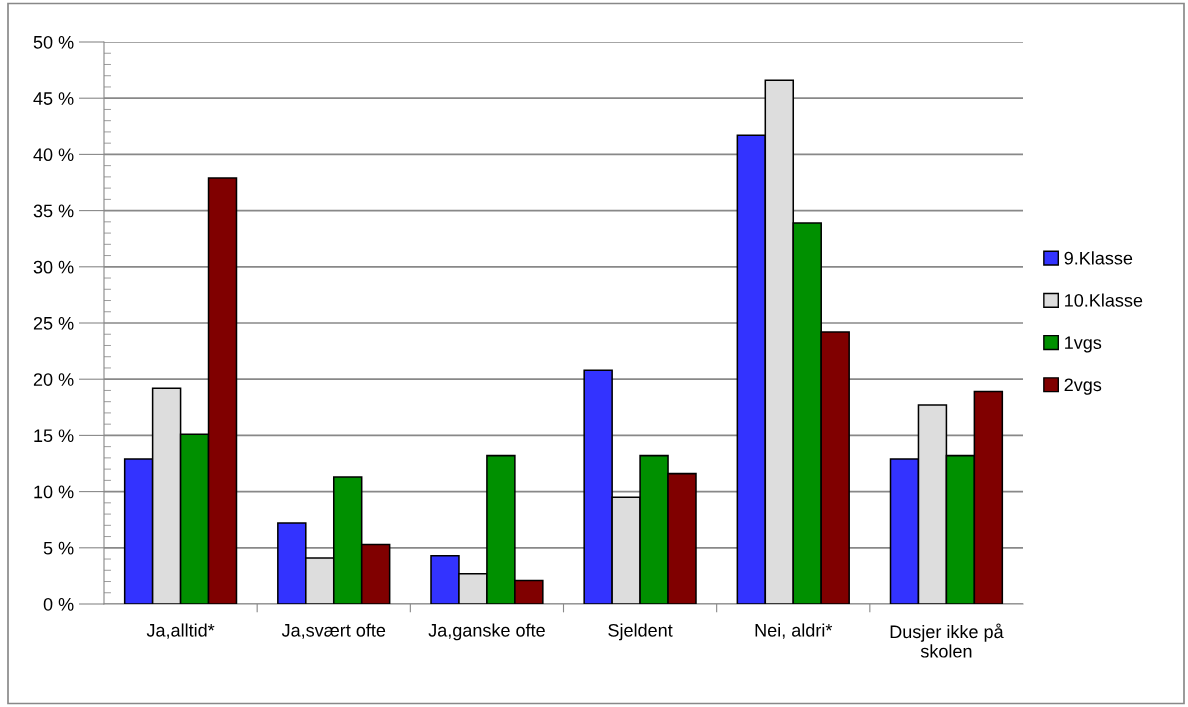 This screenshot has width=1188, height=707. Describe the element at coordinates (180, 631) in the screenshot. I see `x-tick-label: Ja,alltid*` at that location.